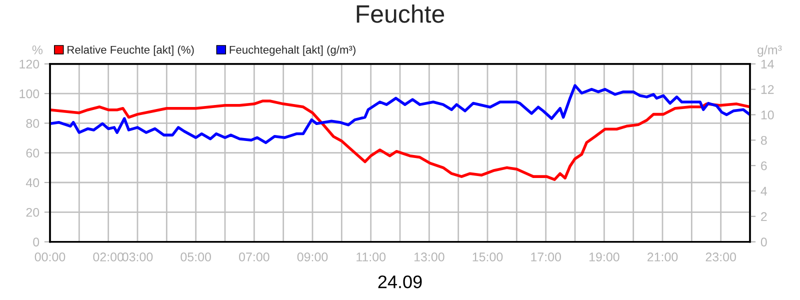 This screenshot has height=300, width=800. Describe the element at coordinates (131, 51) in the screenshot. I see `legend-label: Relative Feuchte [akt] (%)` at that location.